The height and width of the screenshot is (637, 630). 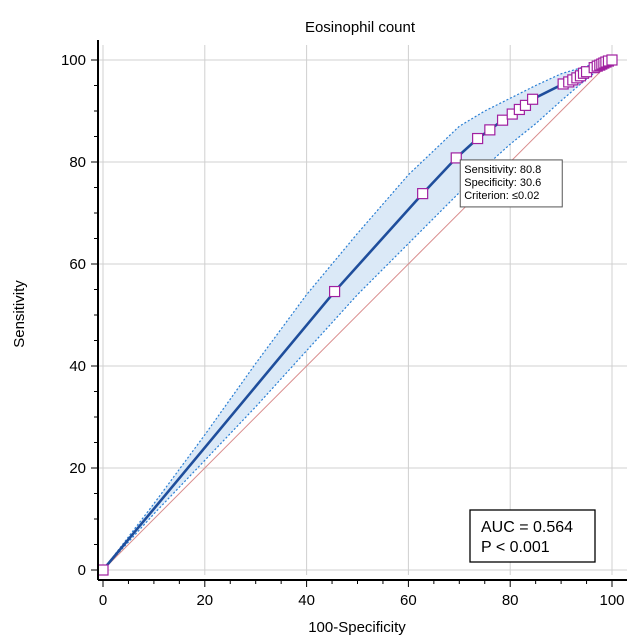 I want to click on x-tick-label: 20, so click(x=204, y=600).